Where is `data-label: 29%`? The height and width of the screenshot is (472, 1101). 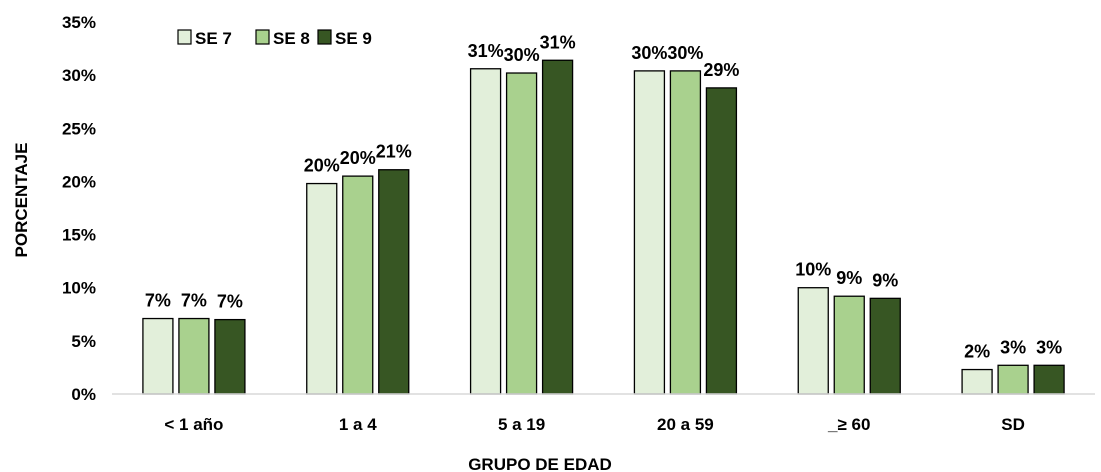 data-label: 29% is located at coordinates (721, 70).